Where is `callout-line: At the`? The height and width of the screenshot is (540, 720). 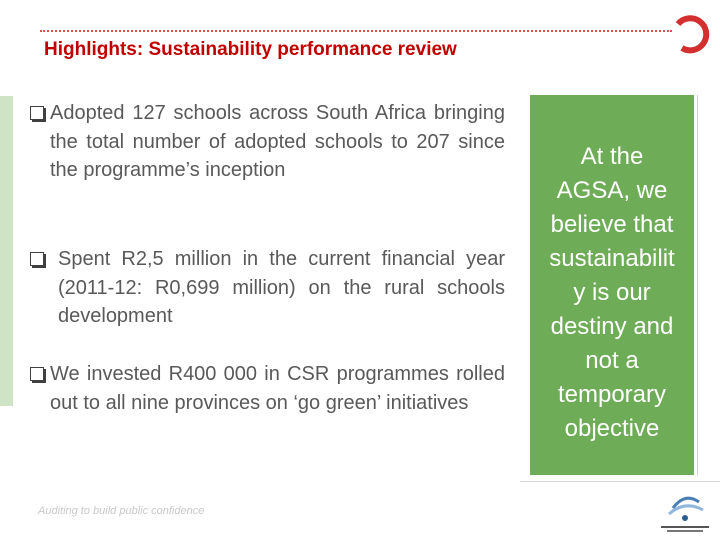
callout-line: At the is located at coordinates (612, 156).